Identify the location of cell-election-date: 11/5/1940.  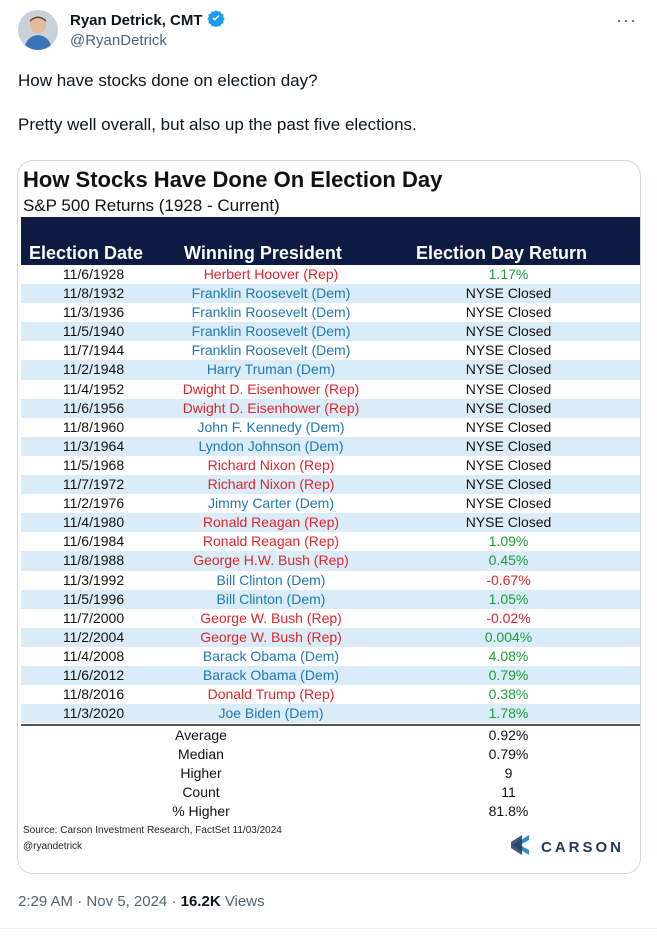
(93, 331).